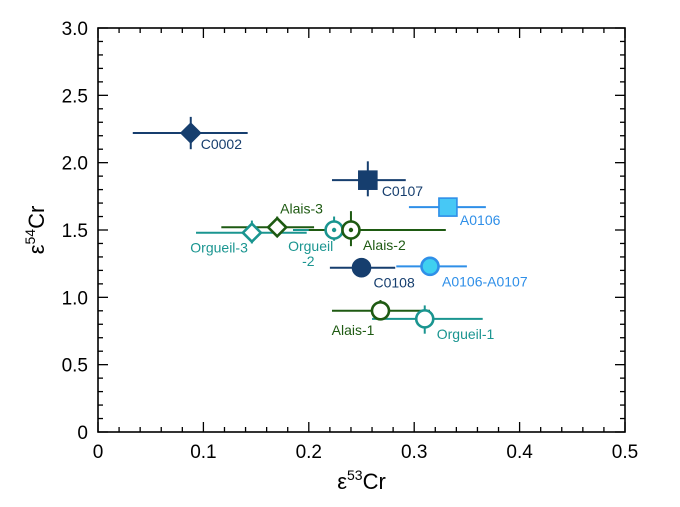 The width and height of the screenshot is (680, 507). Describe the element at coordinates (75, 366) in the screenshot. I see `y-tick-label: 0.5` at that location.